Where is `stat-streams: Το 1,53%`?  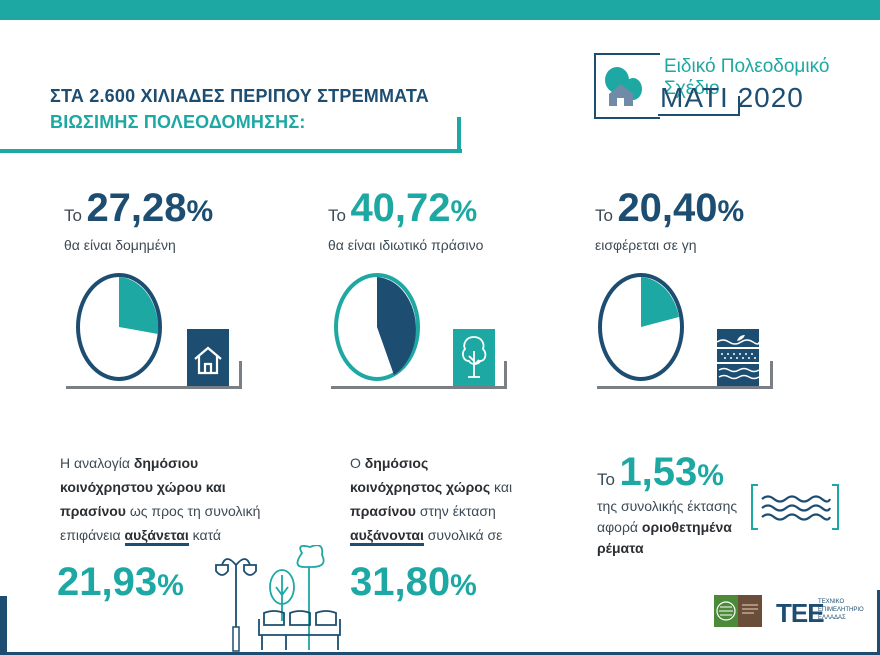
stat-streams: Το 1,53% is located at coordinates (660, 472).